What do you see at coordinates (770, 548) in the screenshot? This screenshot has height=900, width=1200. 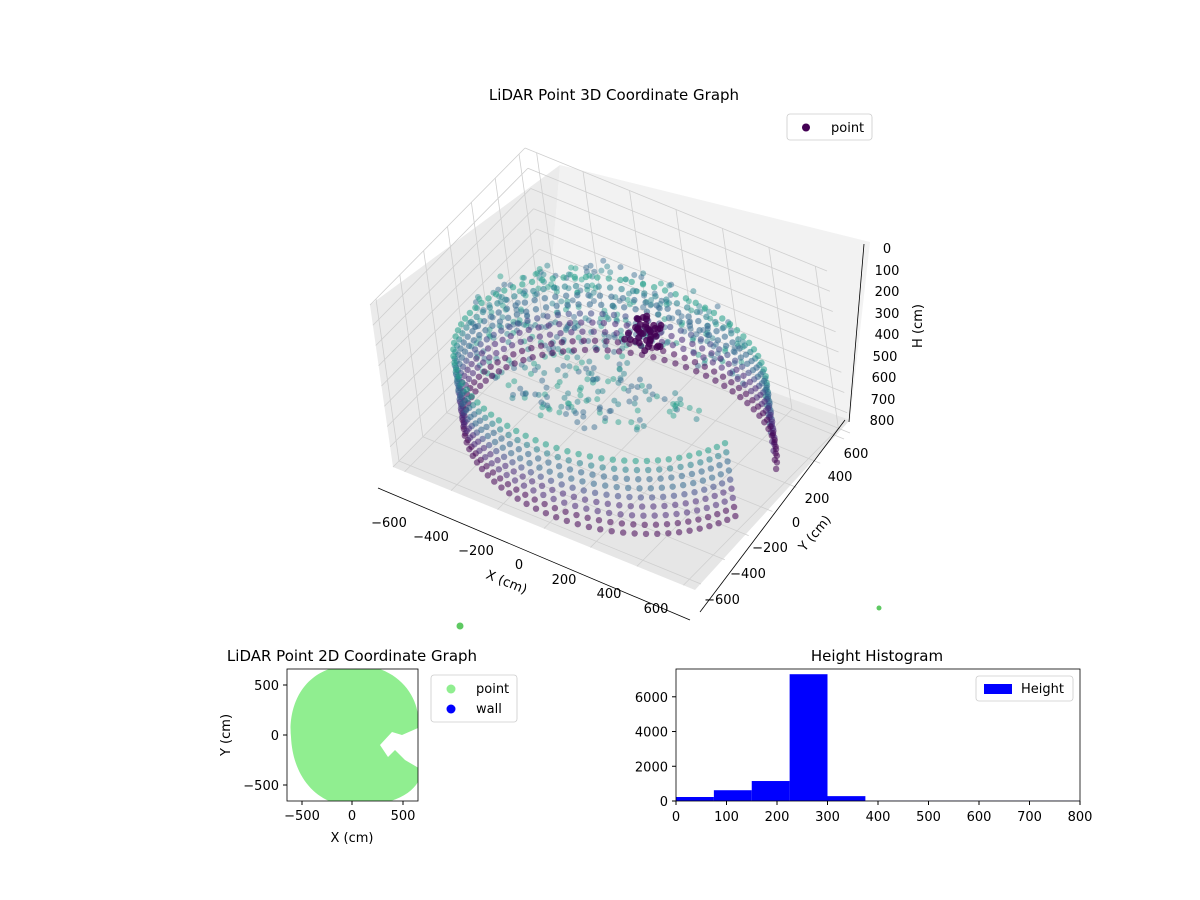 I see `y3d-tick-label: −200` at bounding box center [770, 548].